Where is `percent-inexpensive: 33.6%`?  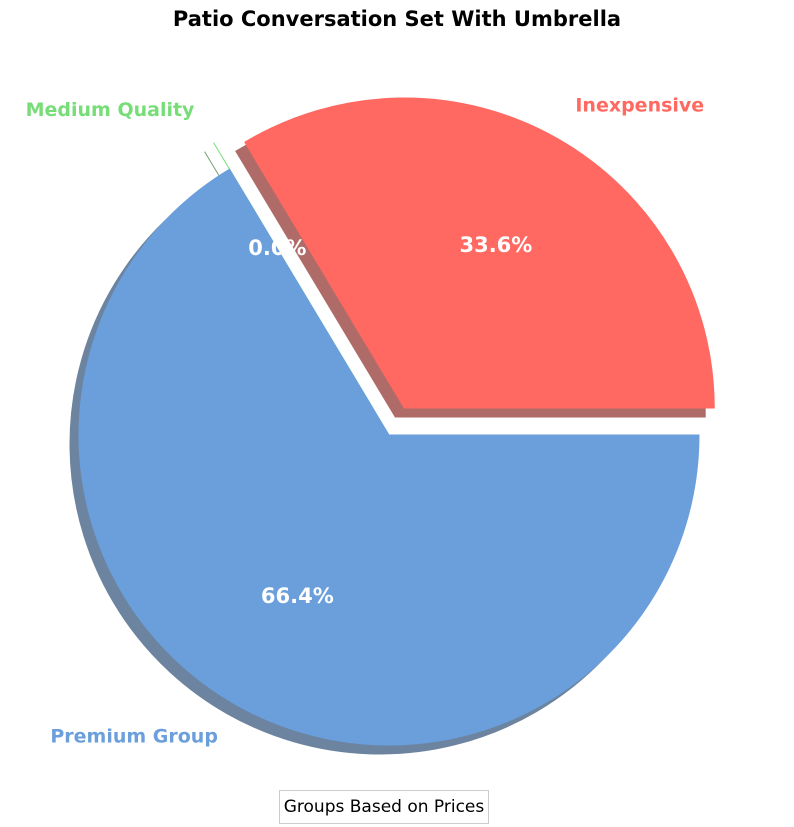 percent-inexpensive: 33.6% is located at coordinates (495, 245).